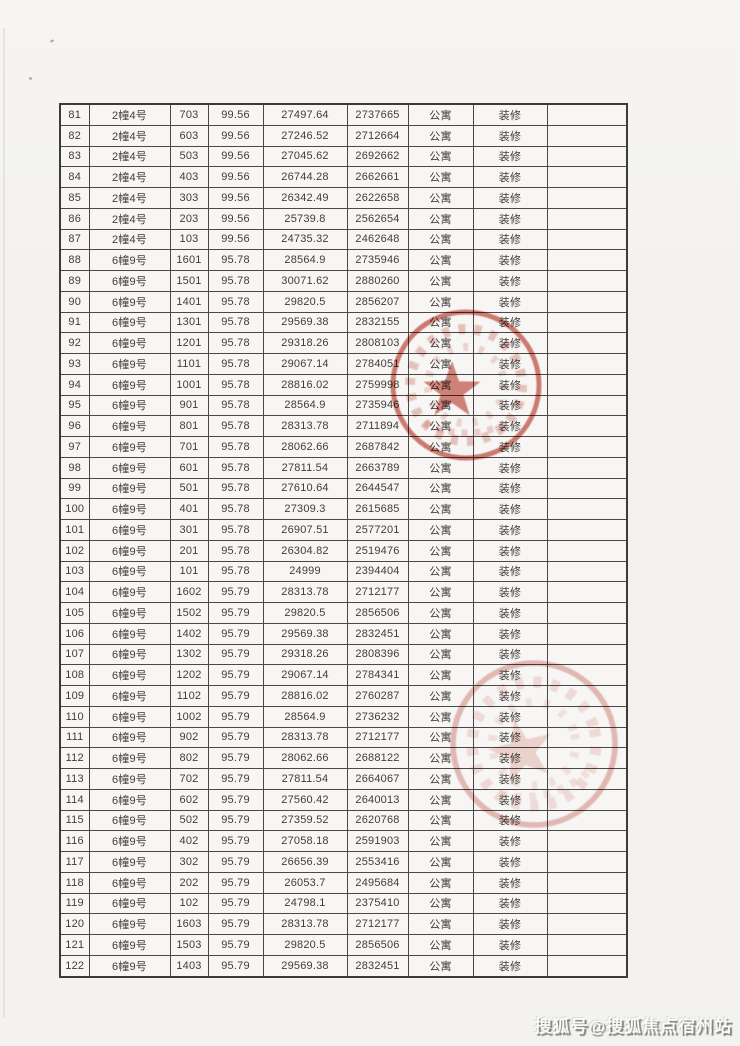 The height and width of the screenshot is (1046, 740). I want to click on cell-room-number: 503, so click(189, 156).